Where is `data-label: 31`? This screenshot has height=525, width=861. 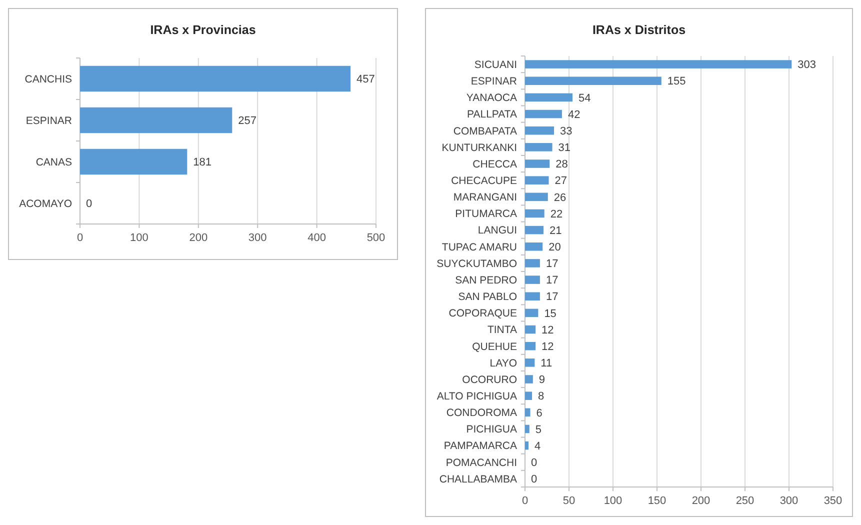 data-label: 31 is located at coordinates (564, 148).